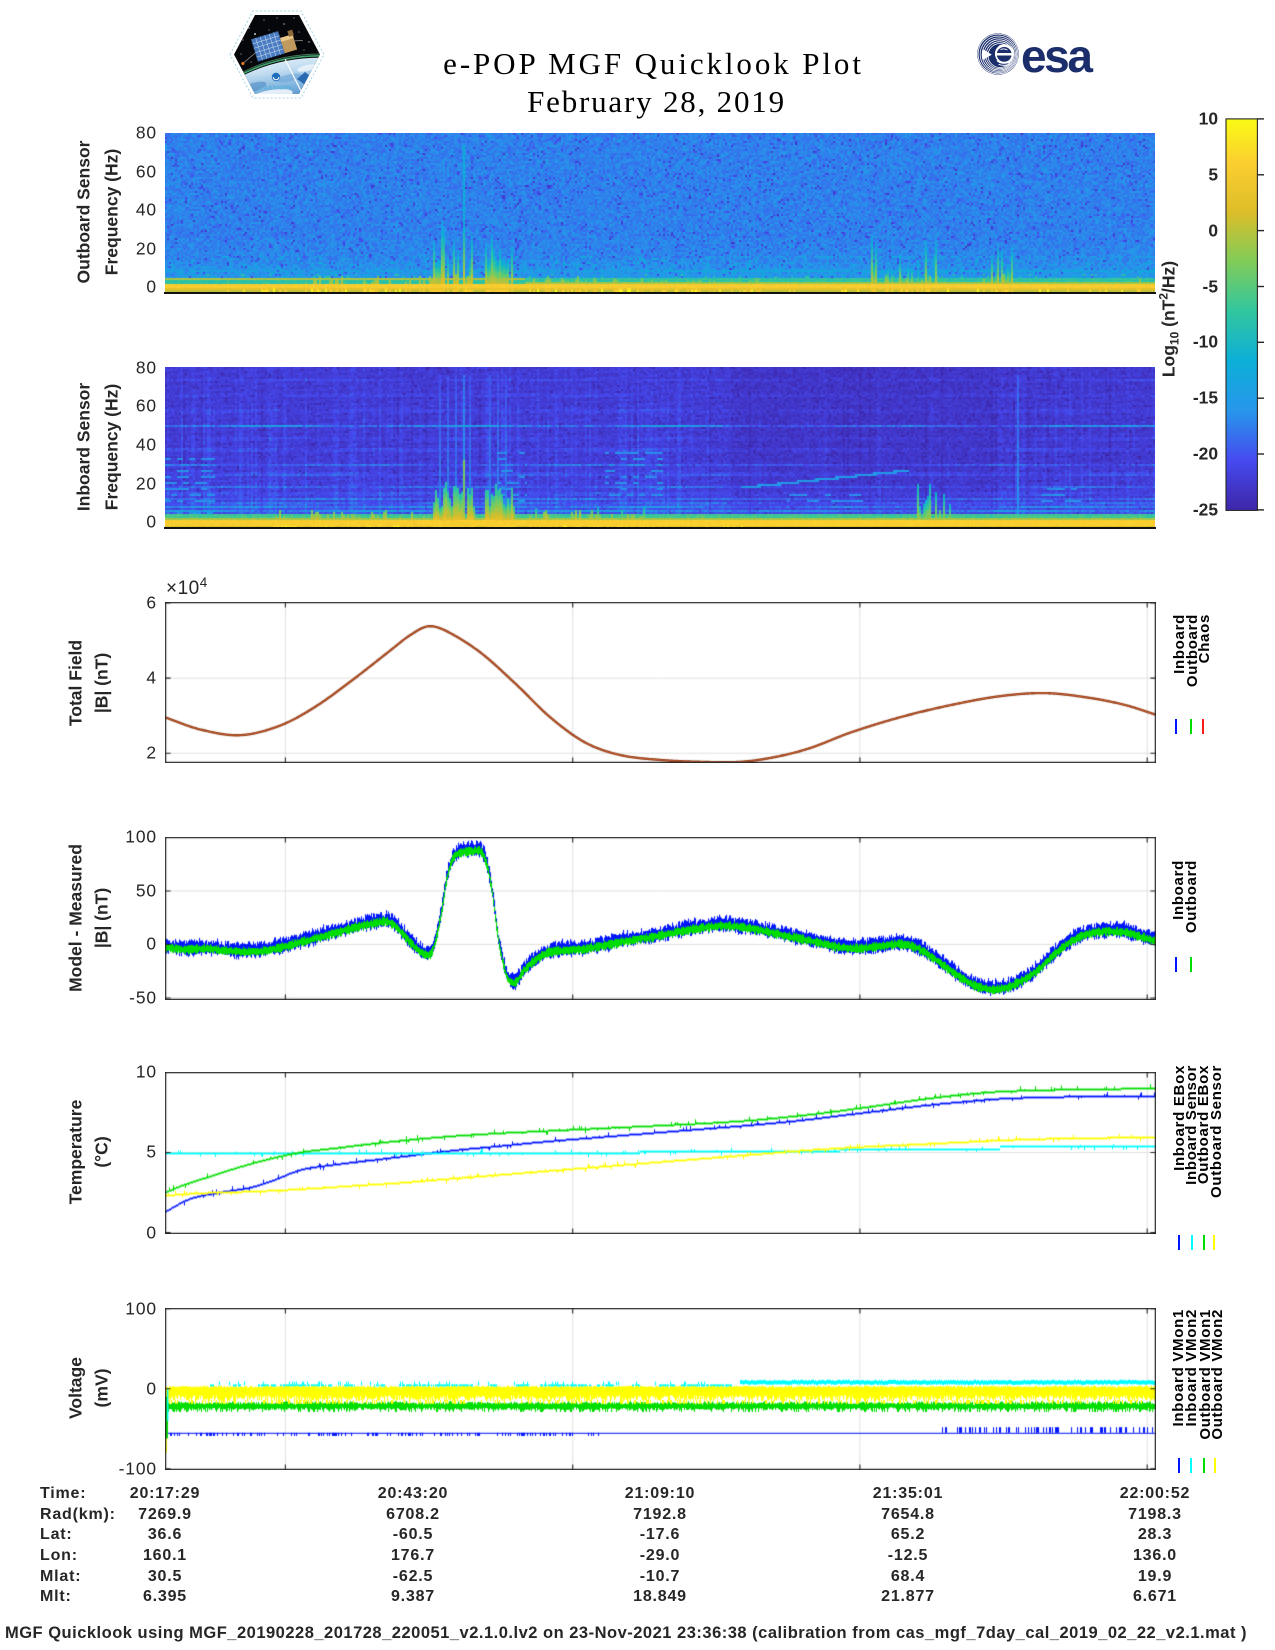 The height and width of the screenshot is (1650, 1275). Describe the element at coordinates (275, 89) in the screenshot. I see `svg-text: CASSIOPE` at that location.